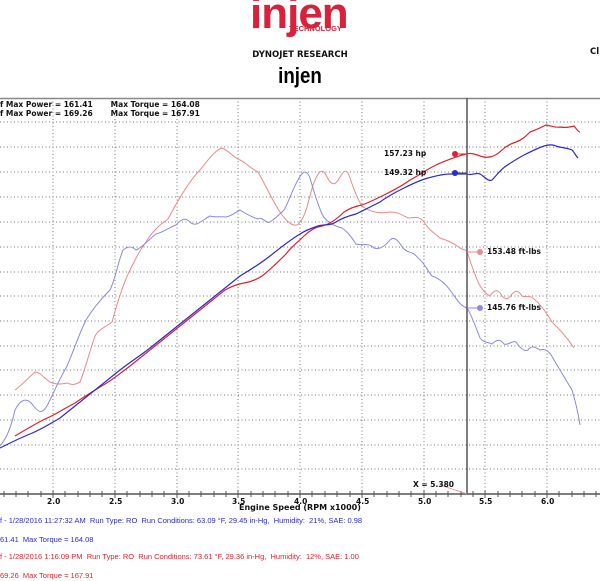 The height and width of the screenshot is (581, 600). Describe the element at coordinates (425, 501) in the screenshot. I see `x-tick-label: 5.0` at that location.